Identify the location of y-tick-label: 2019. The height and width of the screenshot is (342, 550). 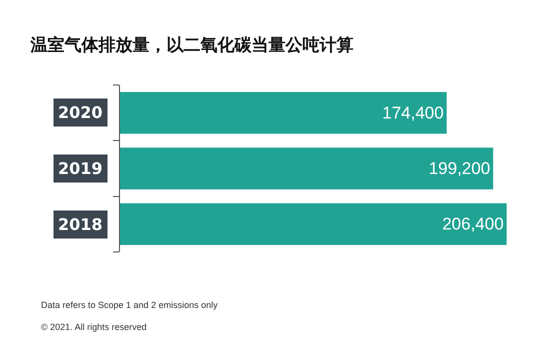
(80, 168).